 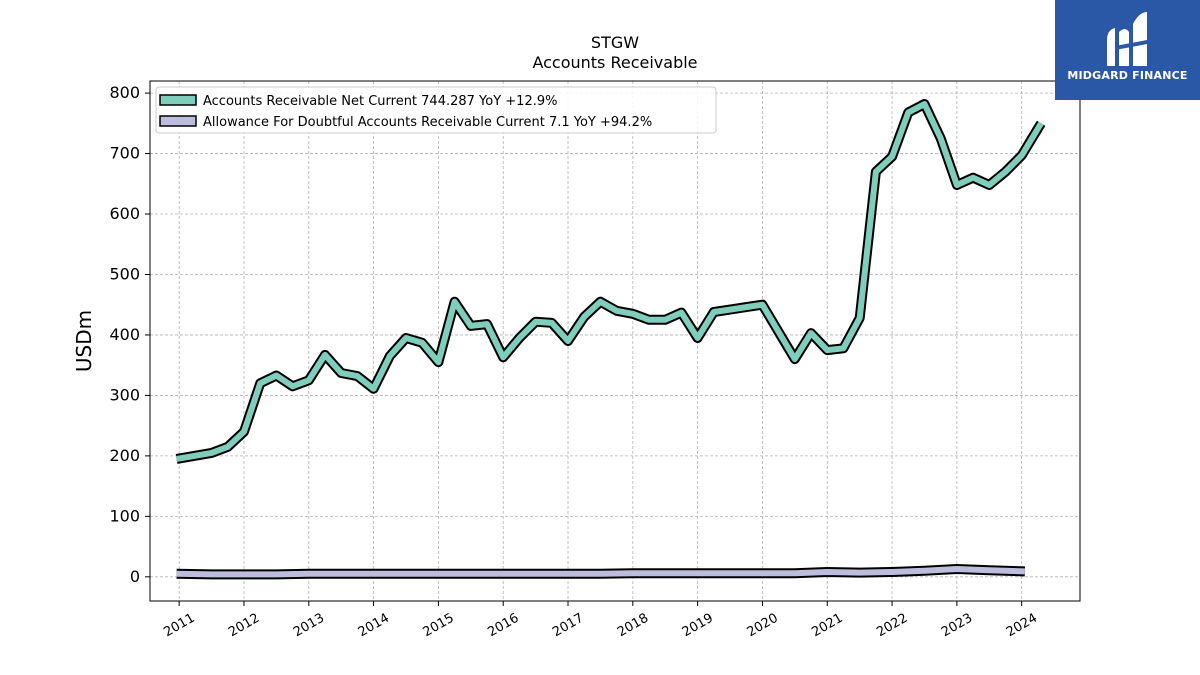 I want to click on y-tick-label: 200, so click(x=124, y=455).